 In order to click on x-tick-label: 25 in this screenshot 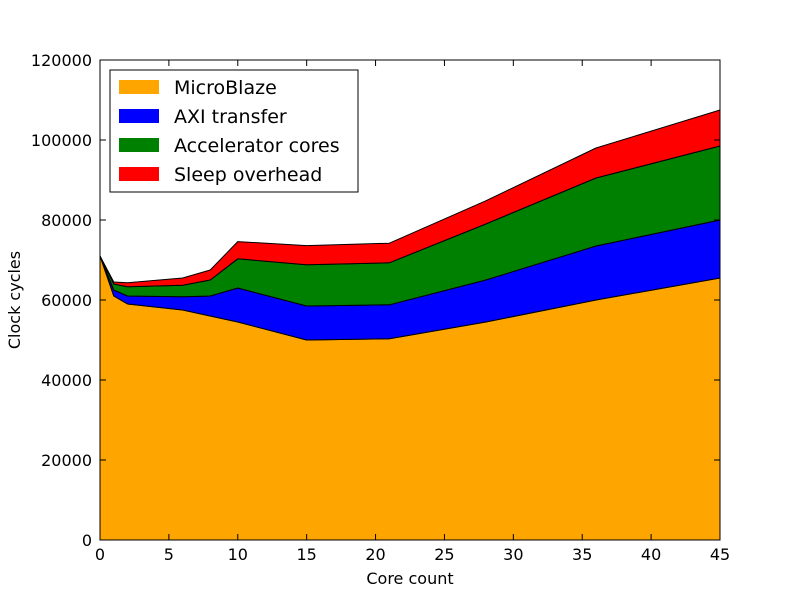, I will do `click(444, 554)`.